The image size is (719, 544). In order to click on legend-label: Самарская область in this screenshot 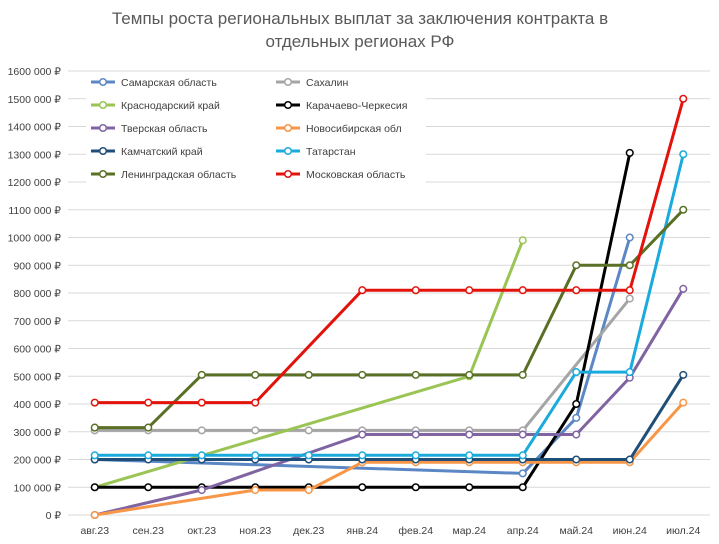, I will do `click(169, 83)`.